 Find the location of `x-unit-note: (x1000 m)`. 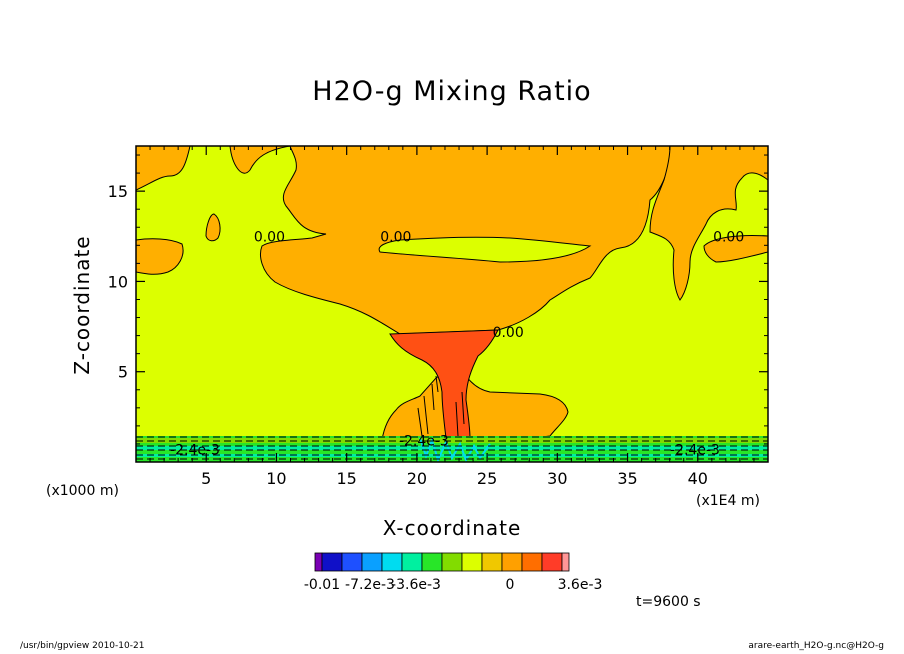

x-unit-note: (x1000 m) is located at coordinates (82, 491).